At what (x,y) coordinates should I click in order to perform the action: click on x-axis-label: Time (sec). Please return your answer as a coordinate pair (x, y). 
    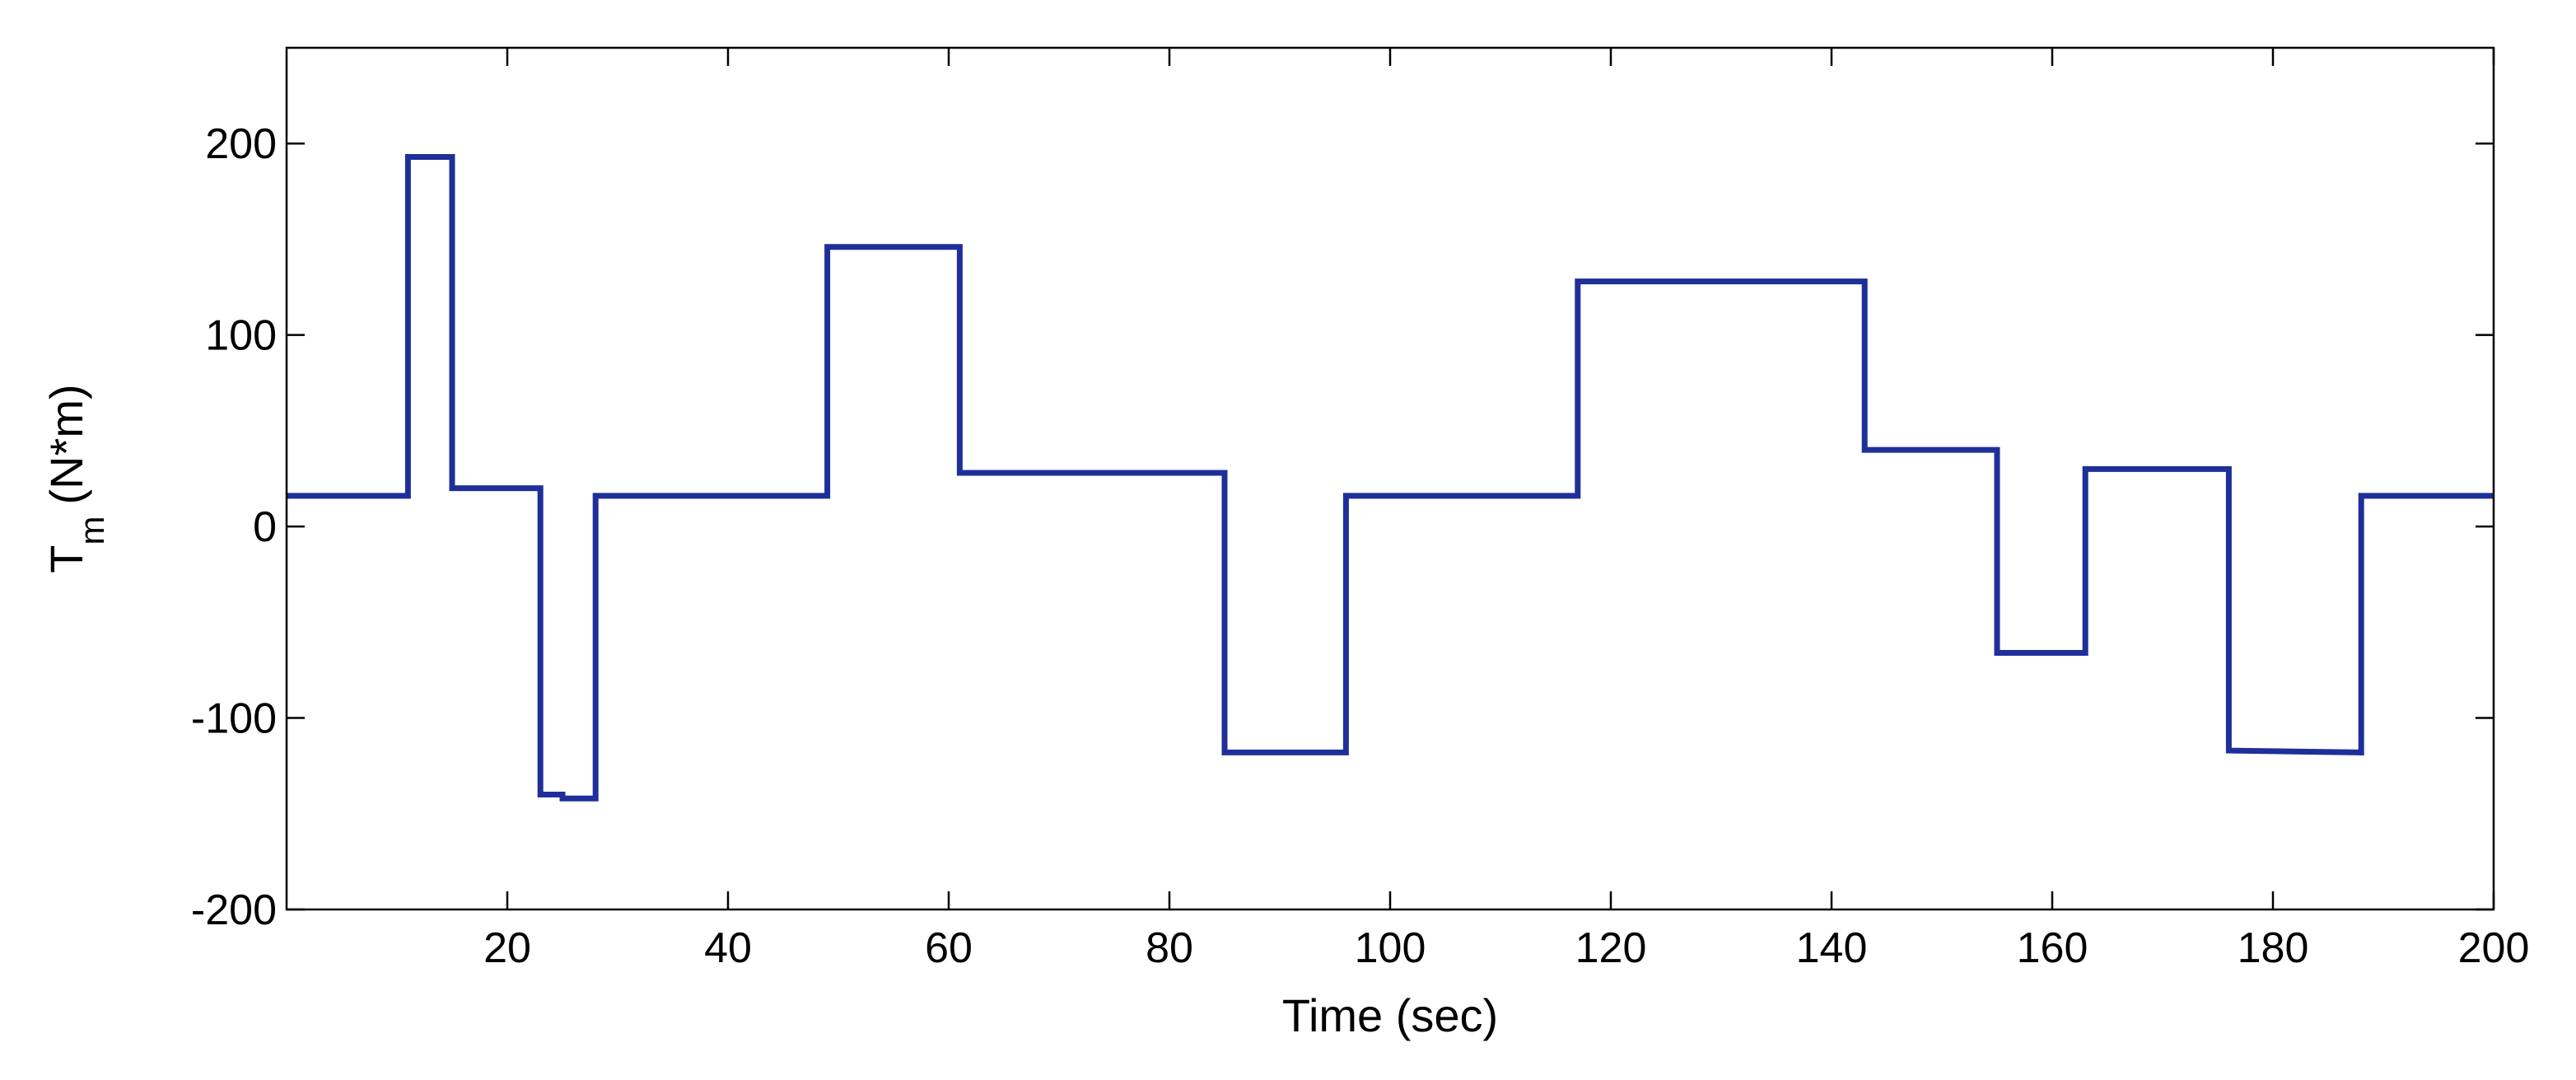
    Looking at the image, I should click on (1390, 1015).